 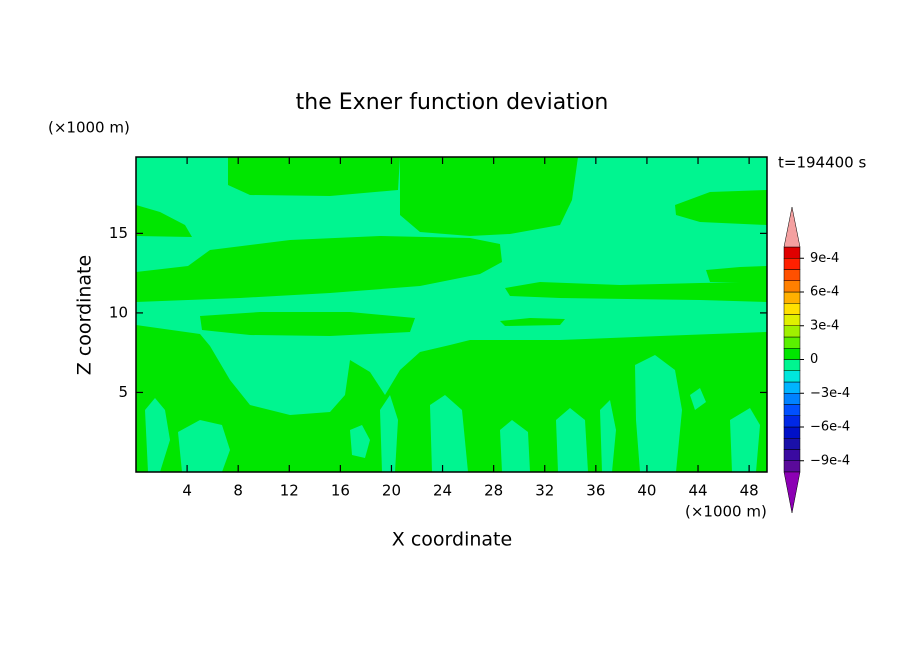 What do you see at coordinates (391, 491) in the screenshot?
I see `x-tick-label: 20` at bounding box center [391, 491].